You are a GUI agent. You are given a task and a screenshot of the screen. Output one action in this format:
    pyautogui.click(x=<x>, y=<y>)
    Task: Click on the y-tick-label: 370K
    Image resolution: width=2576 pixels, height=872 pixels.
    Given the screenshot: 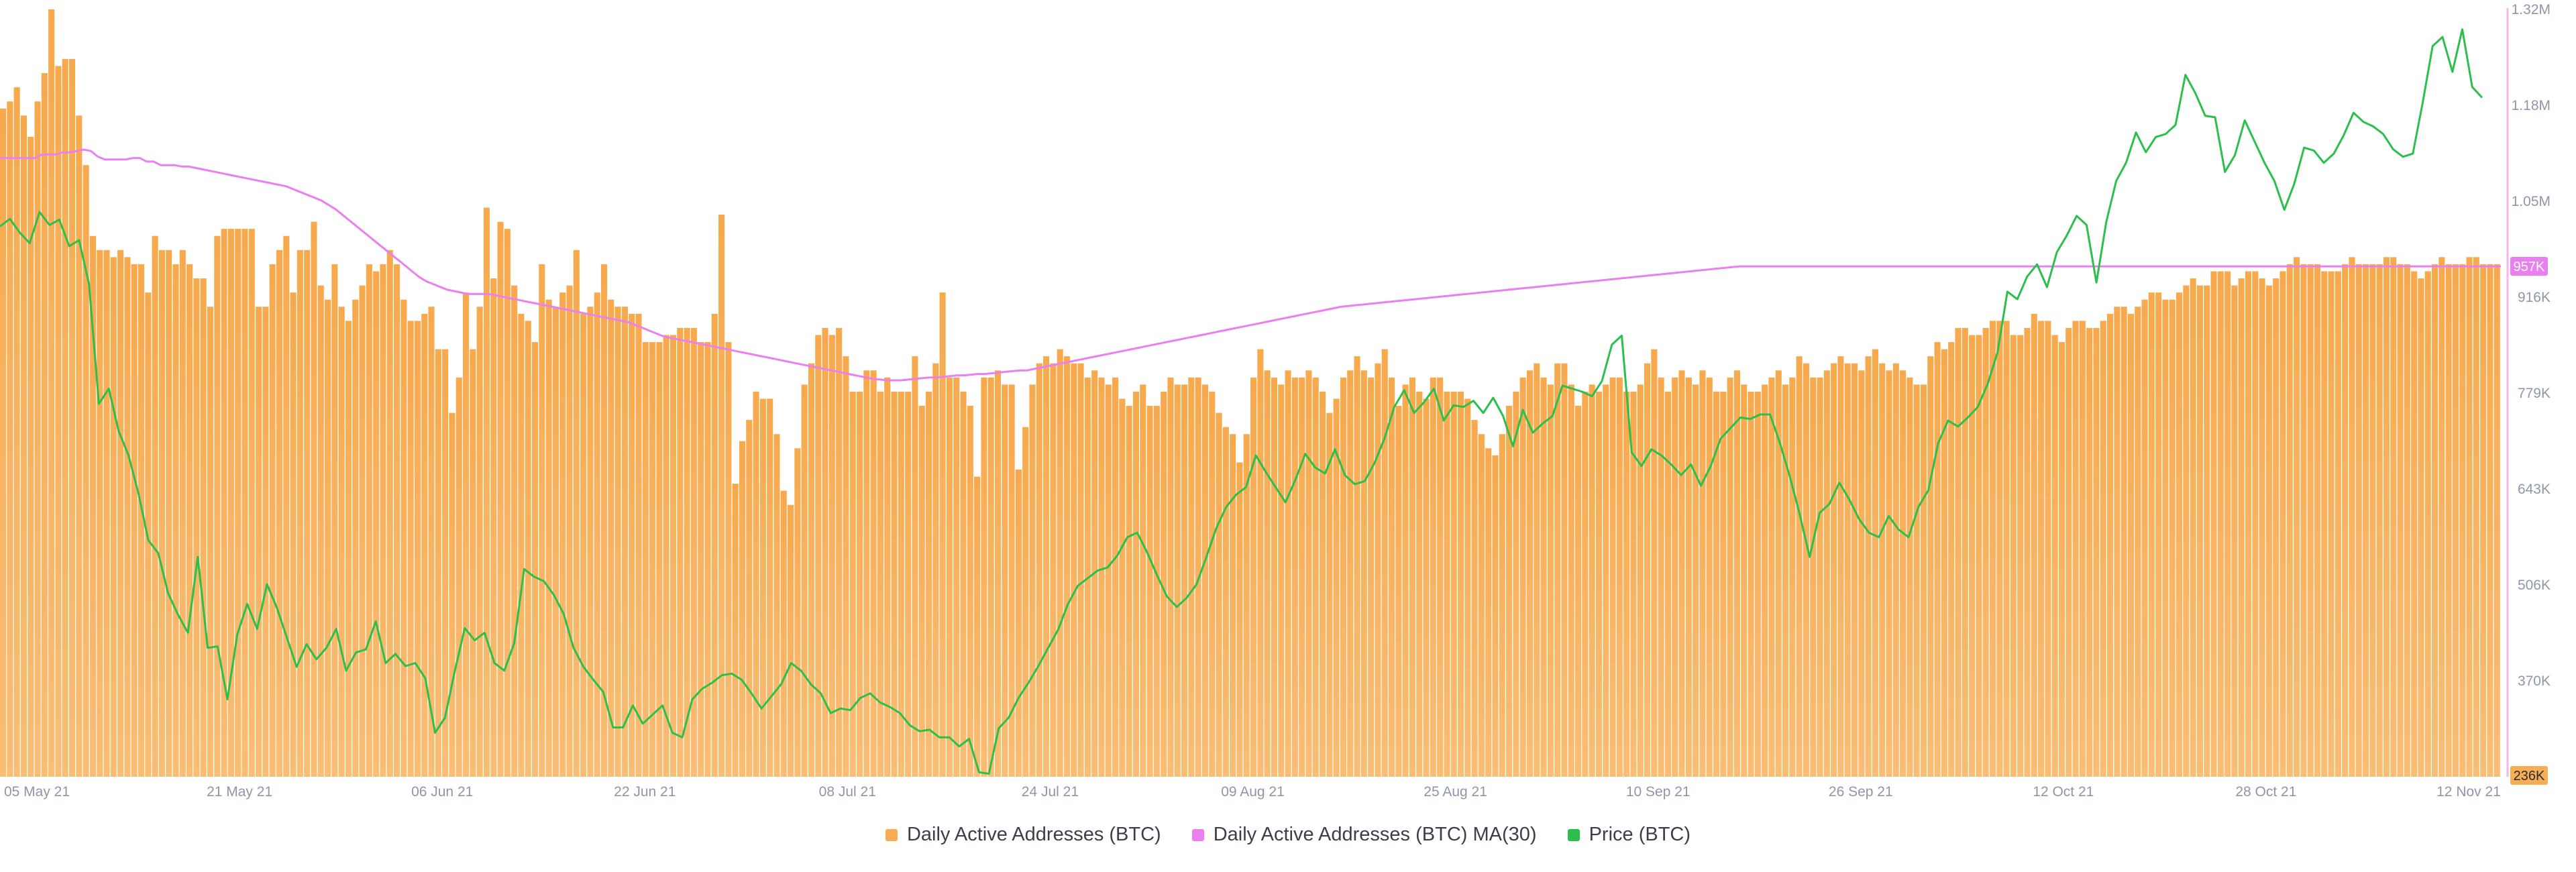 What is the action you would take?
    pyautogui.click(x=2534, y=681)
    